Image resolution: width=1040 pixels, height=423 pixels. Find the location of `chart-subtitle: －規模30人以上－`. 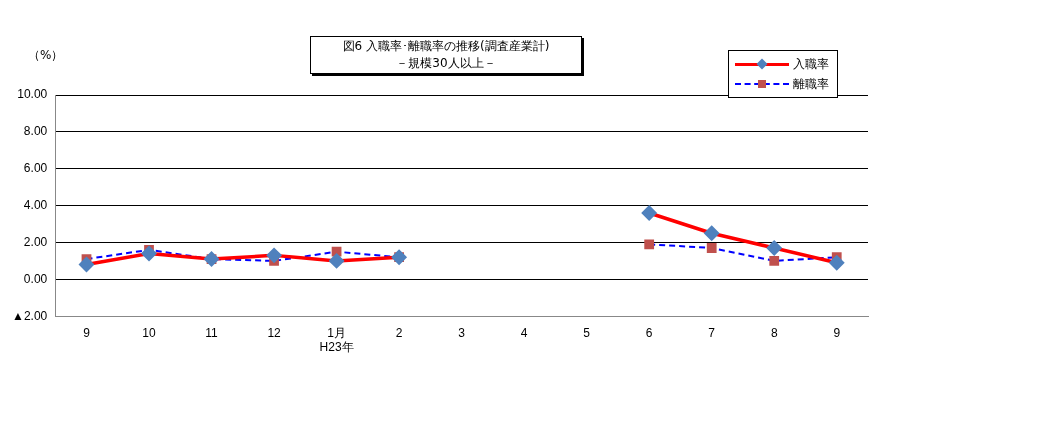

chart-subtitle: －規模30人以上－ is located at coordinates (446, 63).